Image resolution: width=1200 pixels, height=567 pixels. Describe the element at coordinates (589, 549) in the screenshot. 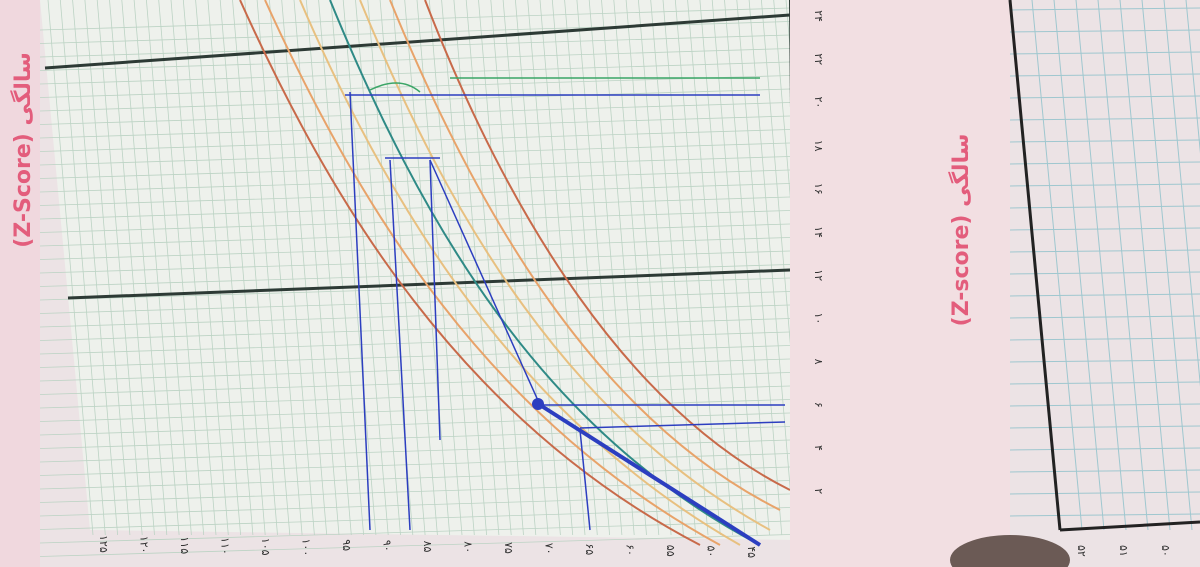

I see `height-label: ۶۵` at that location.